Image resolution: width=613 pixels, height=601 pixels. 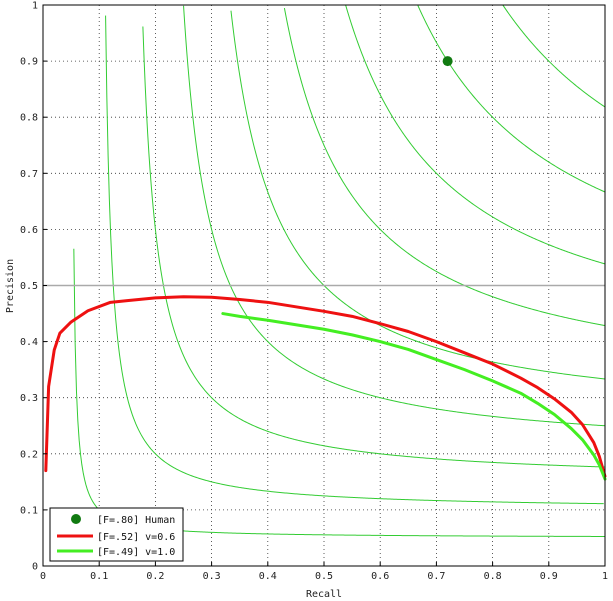 I want to click on x-tick-label: 0.3, so click(x=212, y=576).